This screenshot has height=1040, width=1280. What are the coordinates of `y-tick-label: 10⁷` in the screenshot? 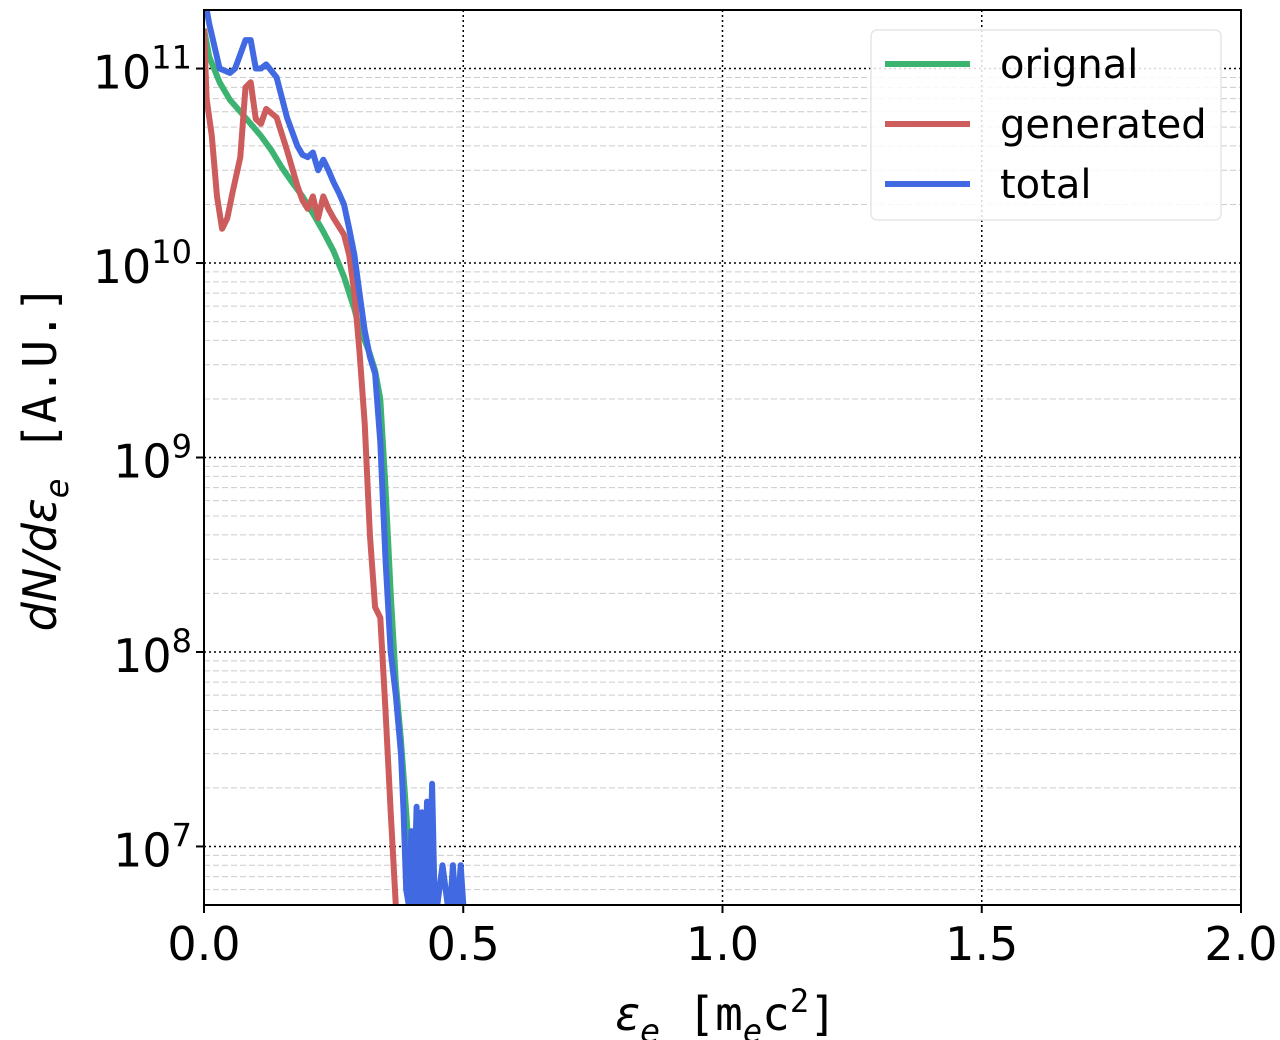 It's located at (152, 846).